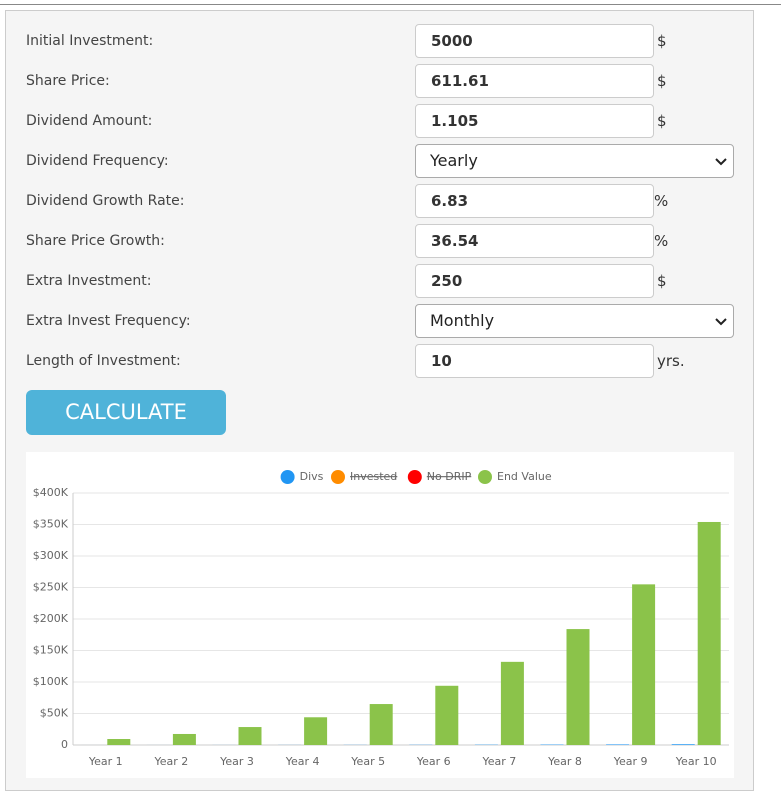 The image size is (781, 791). Describe the element at coordinates (312, 476) in the screenshot. I see `legend-label: Divs` at that location.